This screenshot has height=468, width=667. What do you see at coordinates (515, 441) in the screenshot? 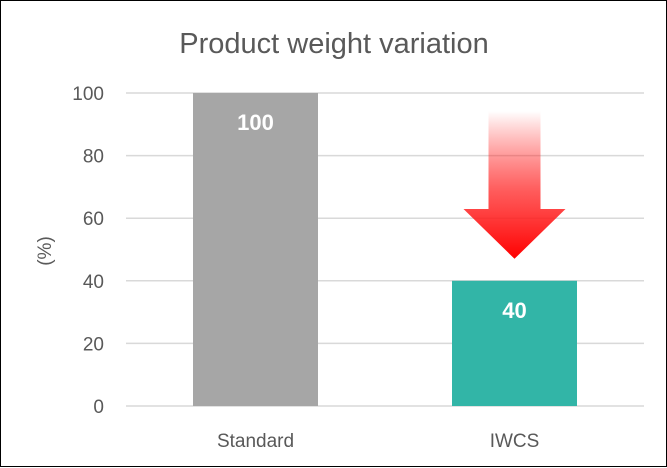
I see `x-tick-label: IWCS` at bounding box center [515, 441].